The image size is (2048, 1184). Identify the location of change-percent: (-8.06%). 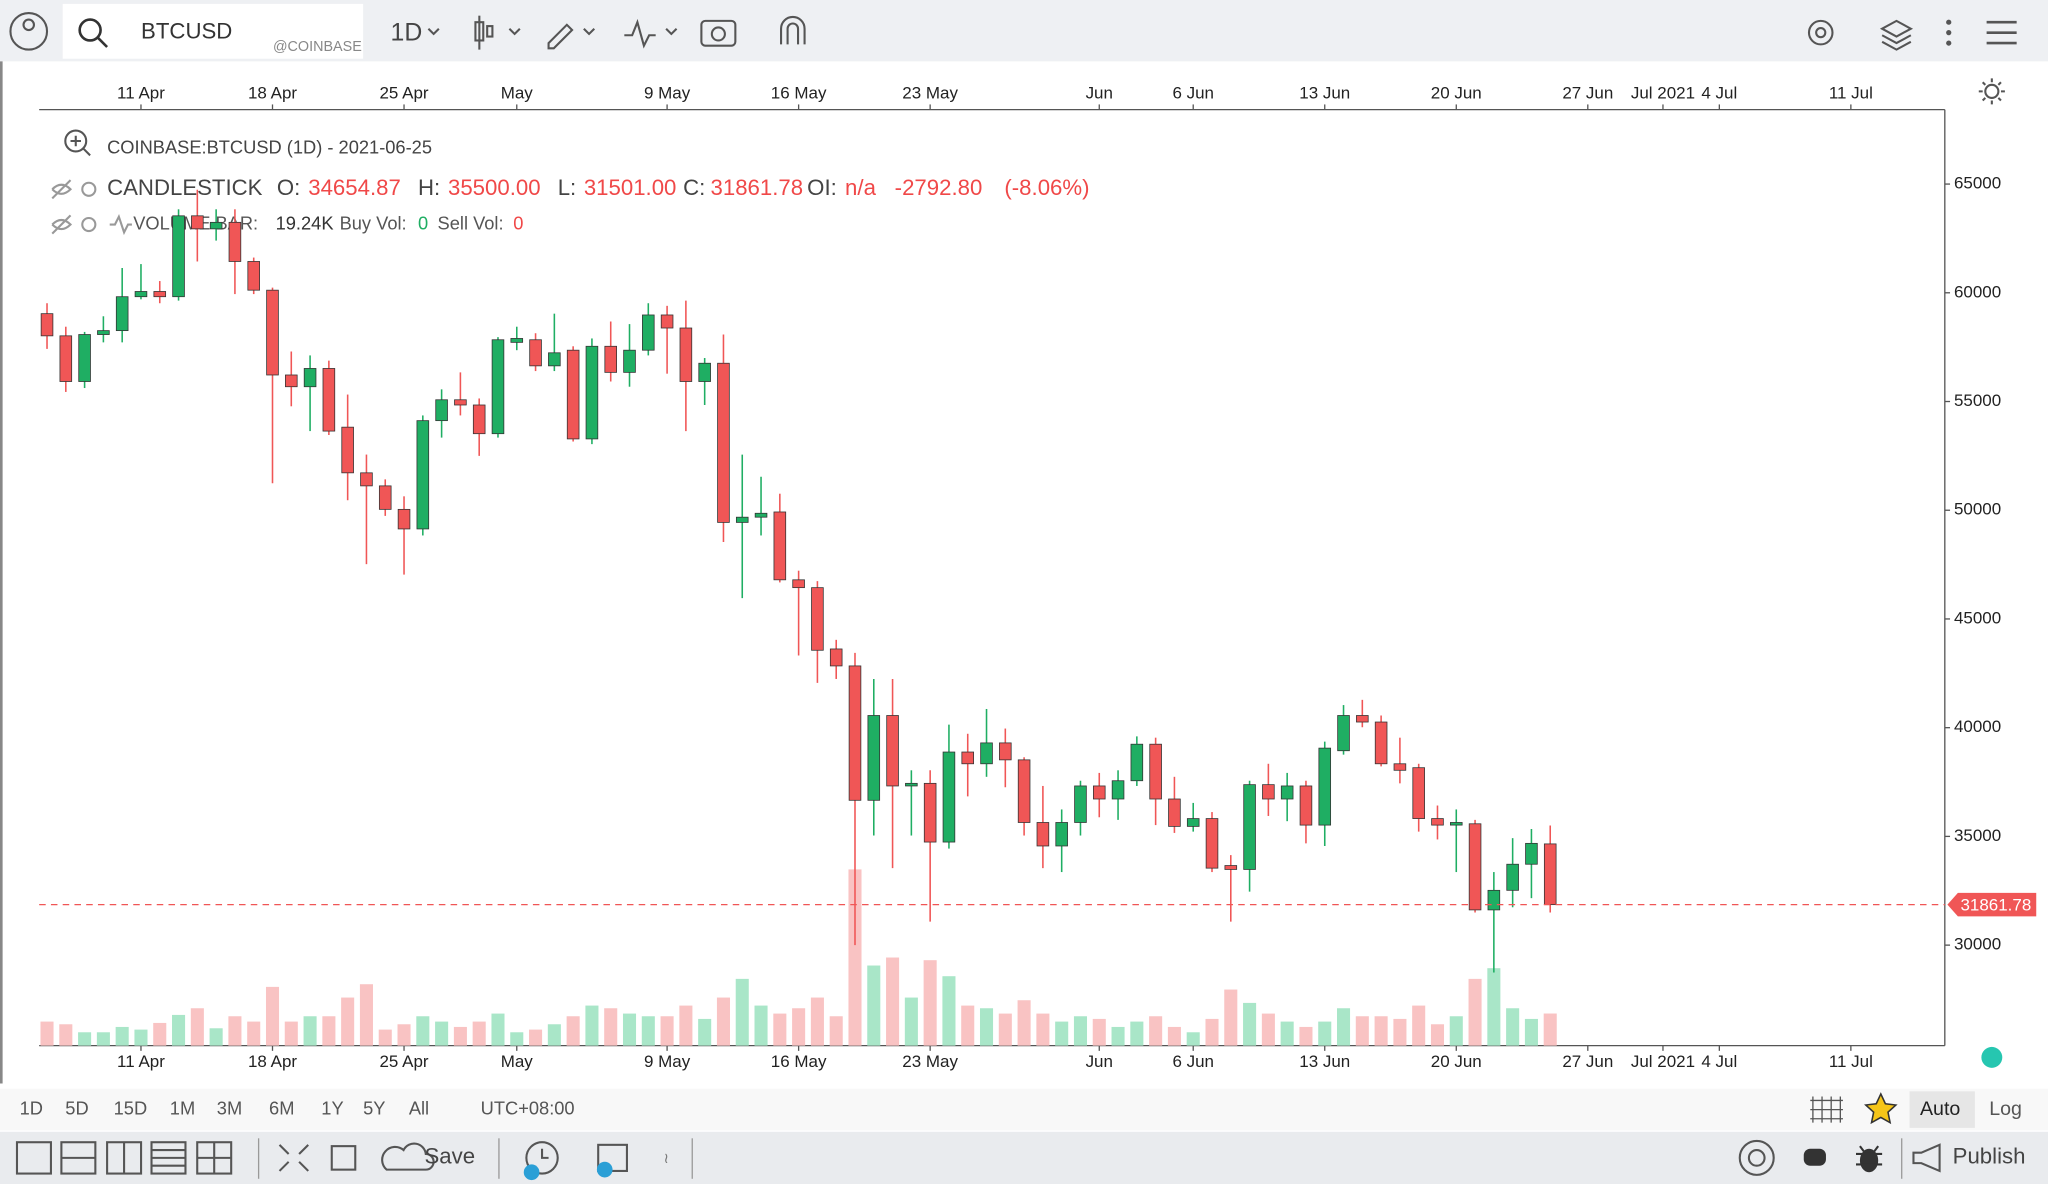
(1046, 187).